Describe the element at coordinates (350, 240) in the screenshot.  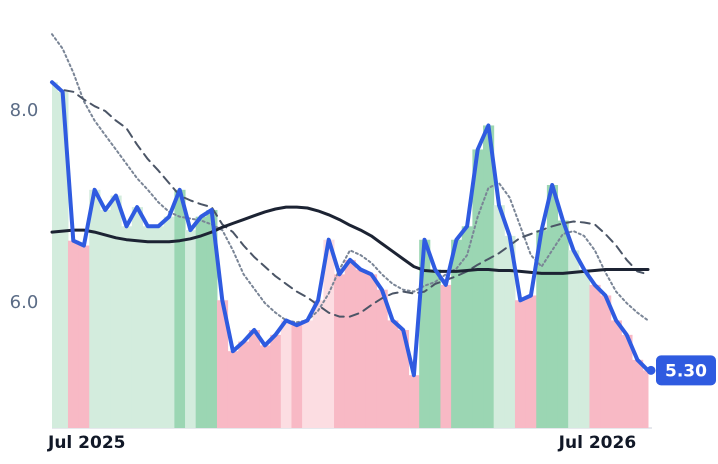
I see `series-line` at that location.